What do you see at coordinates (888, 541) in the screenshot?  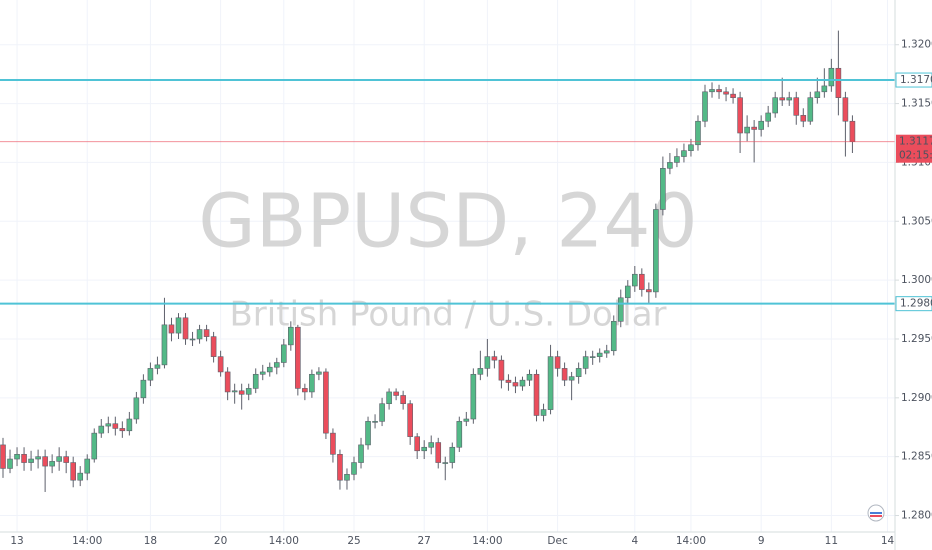 I see `x-tick-label: 14` at bounding box center [888, 541].